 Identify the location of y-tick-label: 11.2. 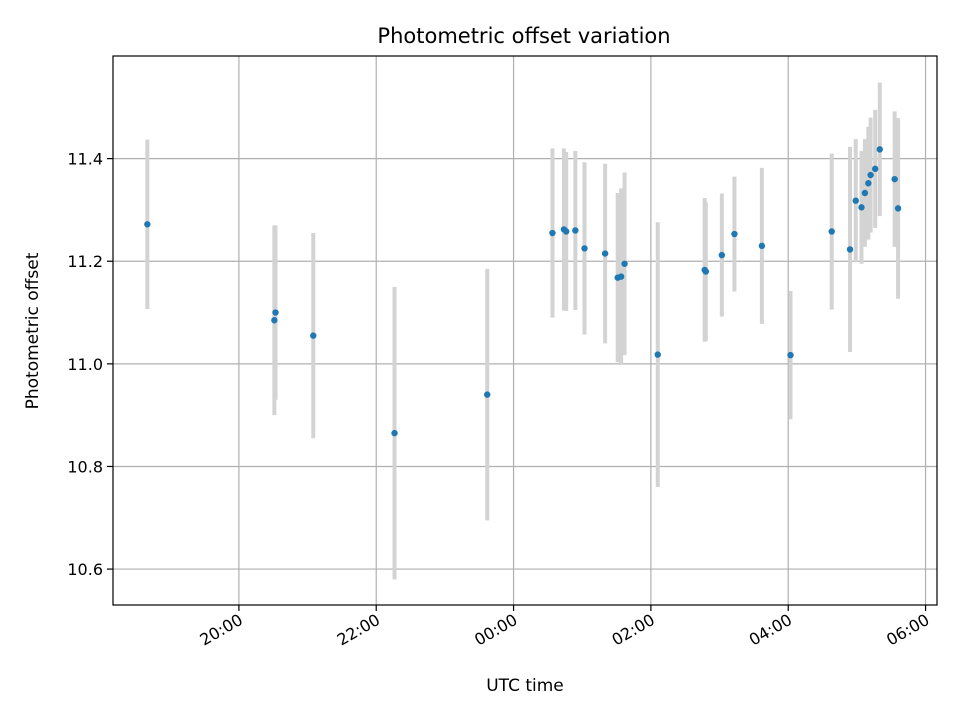
(85, 261).